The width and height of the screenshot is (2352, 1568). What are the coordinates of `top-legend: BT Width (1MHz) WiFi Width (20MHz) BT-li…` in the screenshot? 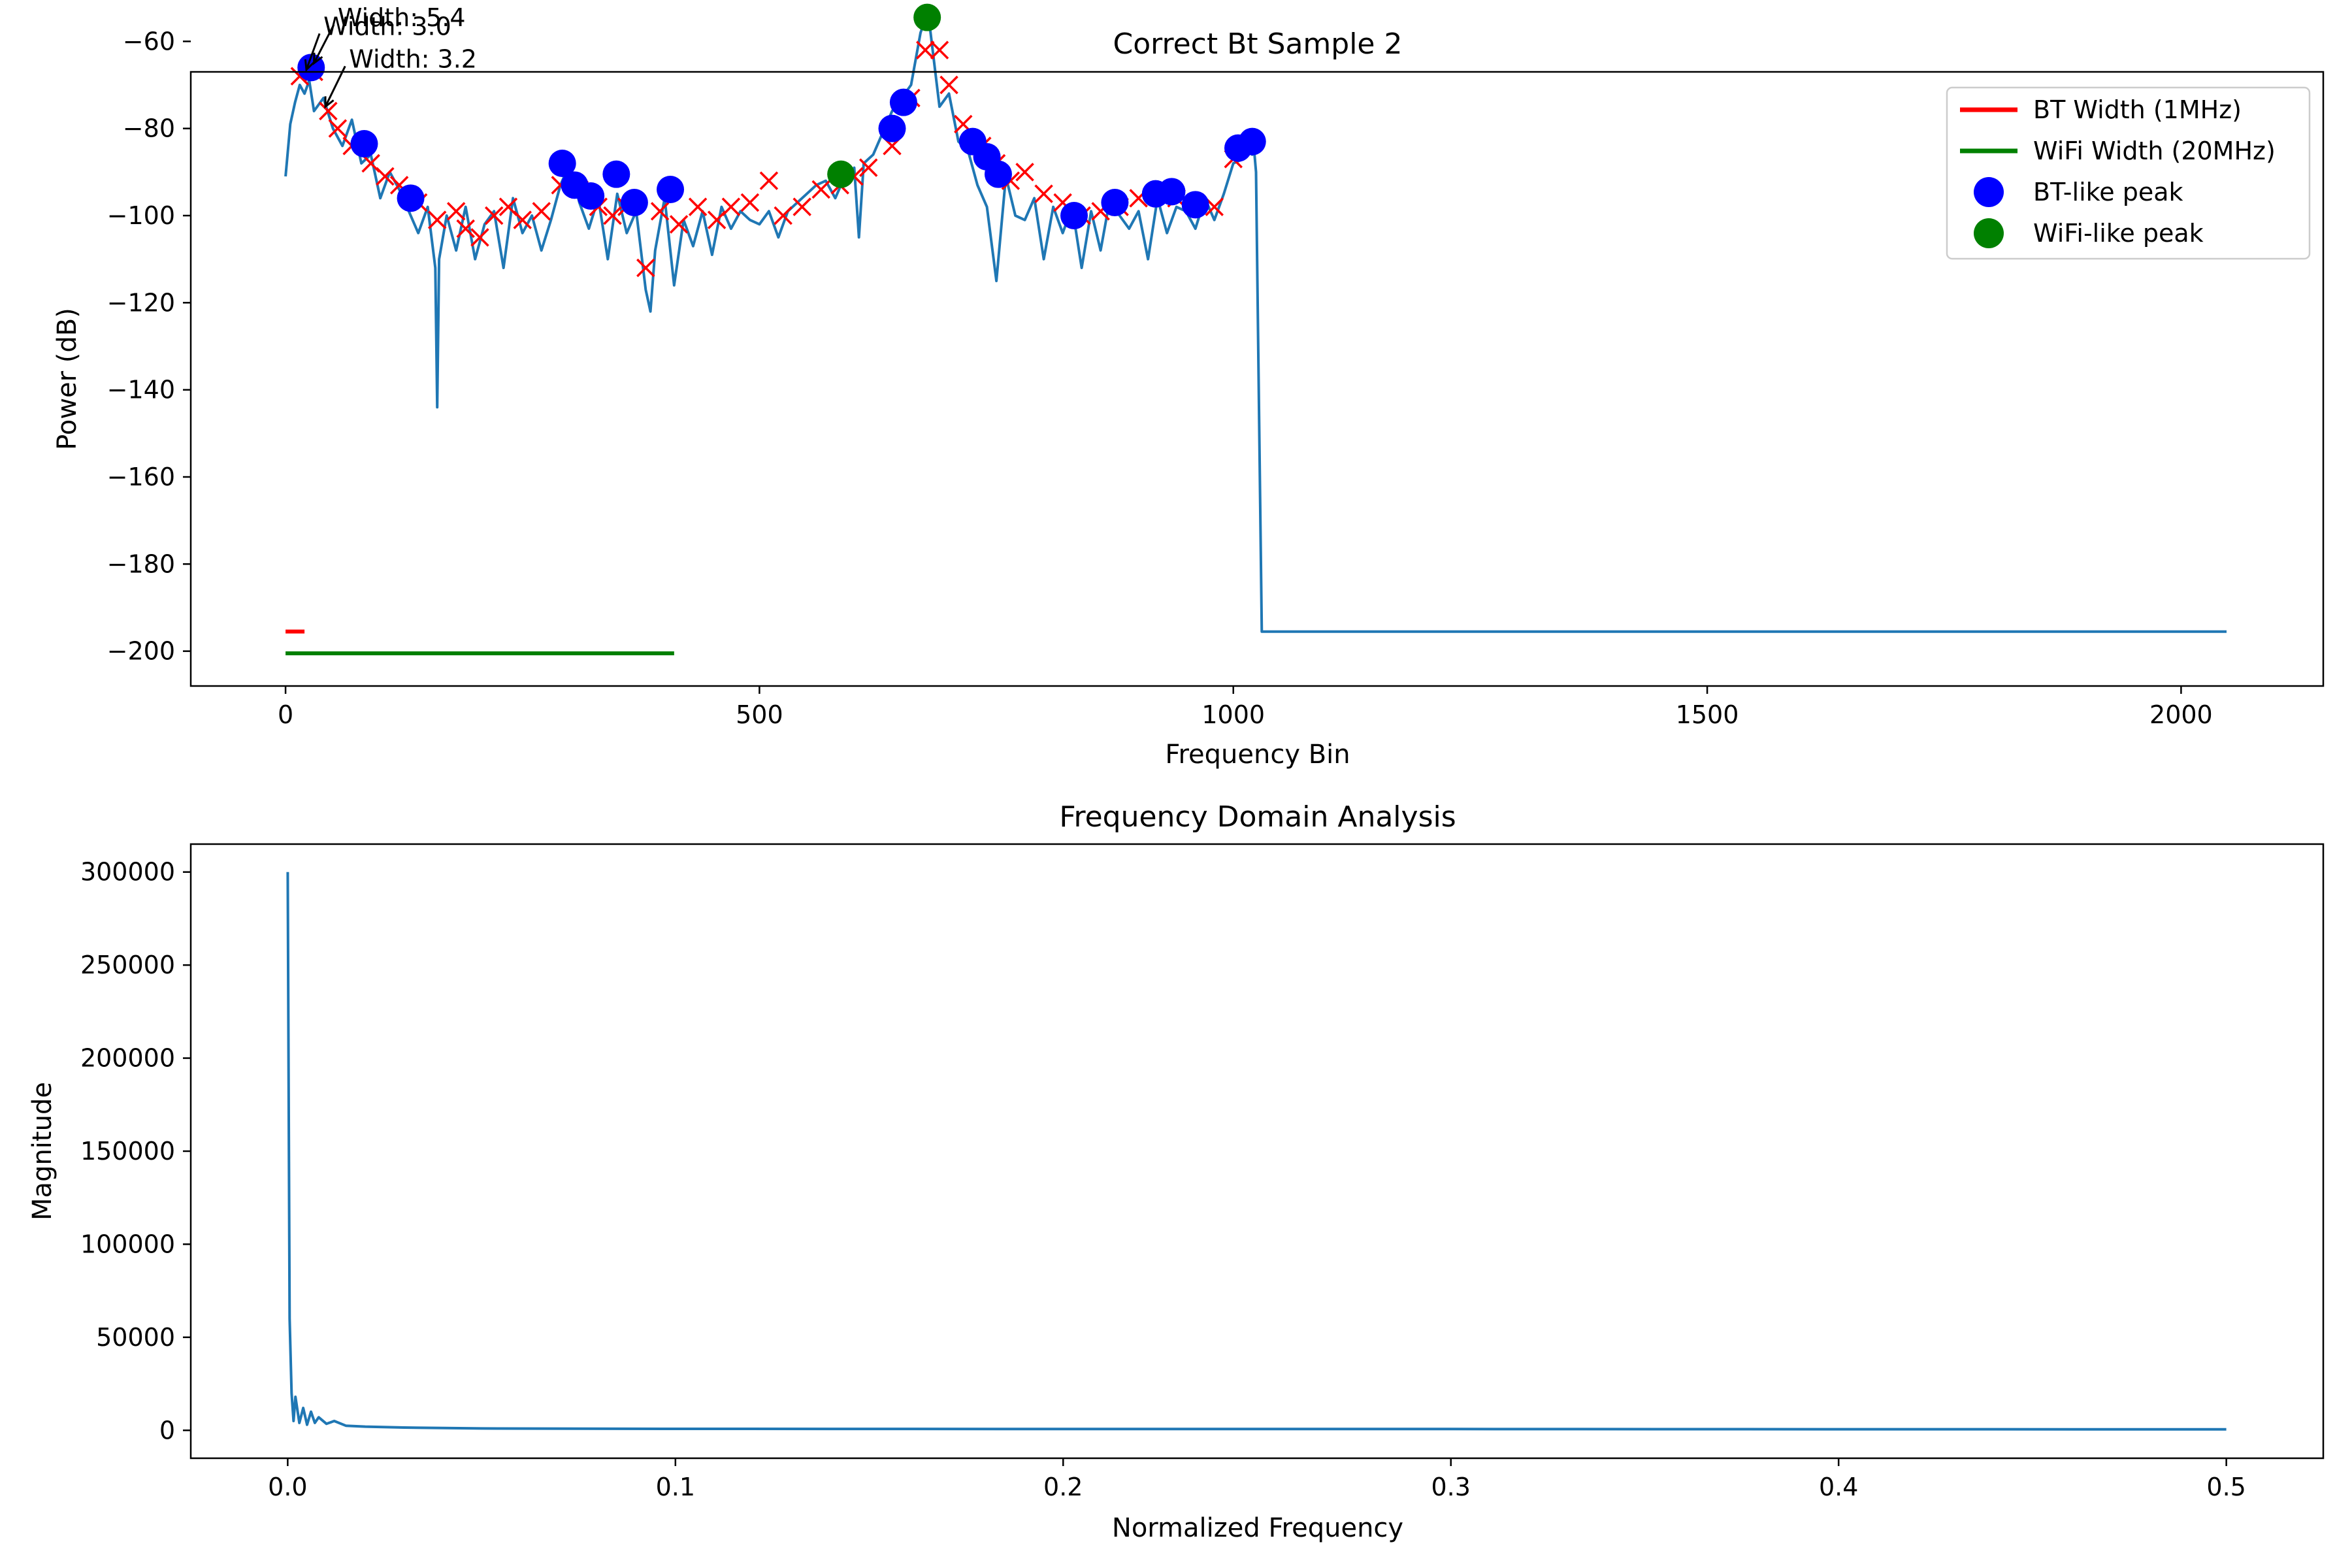 It's located at (2128, 173).